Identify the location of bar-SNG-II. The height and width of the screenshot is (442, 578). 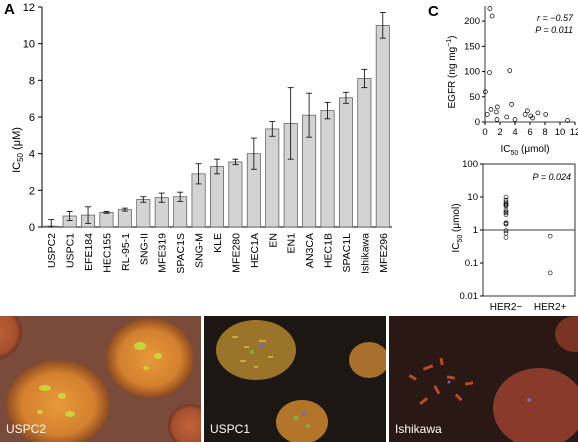
(143, 213).